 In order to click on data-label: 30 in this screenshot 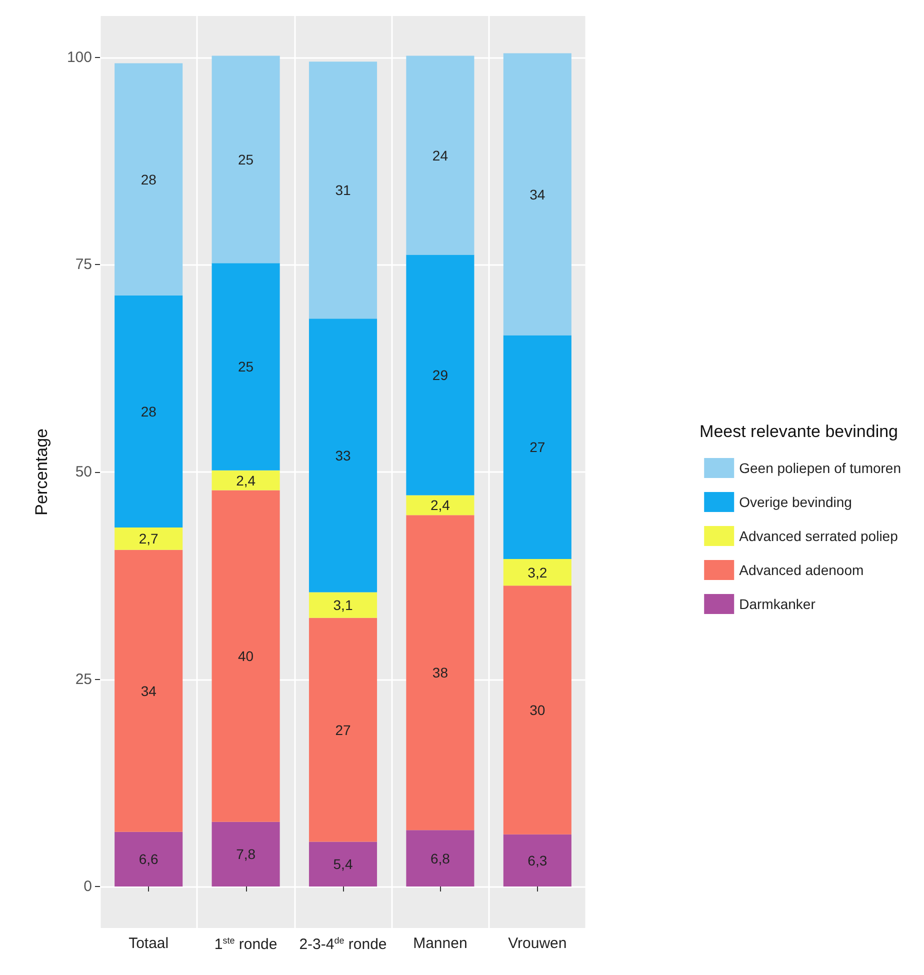, I will do `click(538, 710)`.